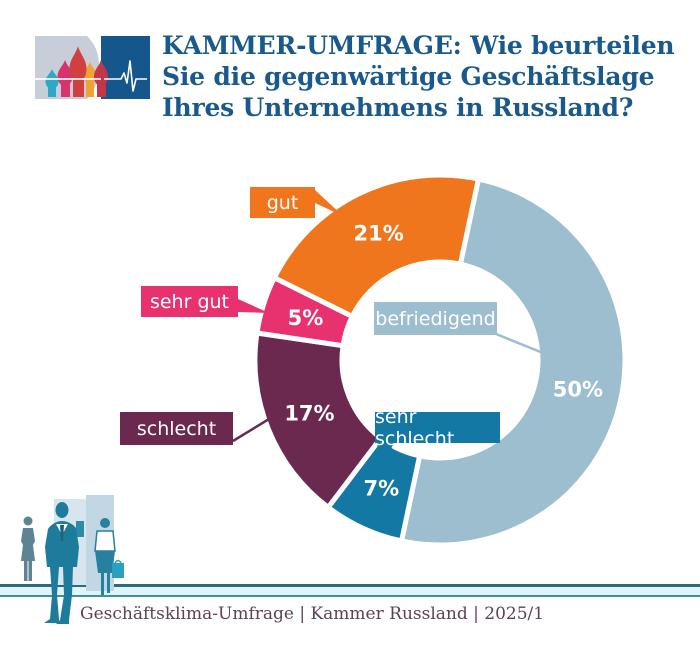 The width and height of the screenshot is (700, 652). What do you see at coordinates (418, 45) in the screenshot?
I see `title-line-1: KAMMER-UMFRAGE: Wie beurteilen` at bounding box center [418, 45].